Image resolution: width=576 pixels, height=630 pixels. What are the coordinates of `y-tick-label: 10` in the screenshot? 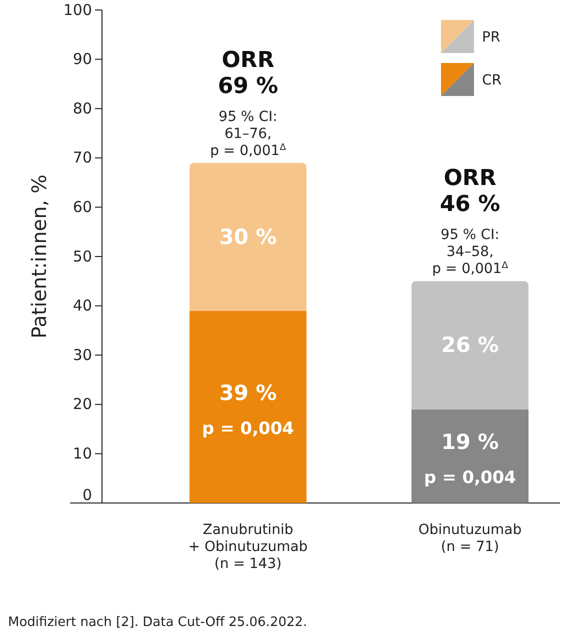 It's located at (82, 453).